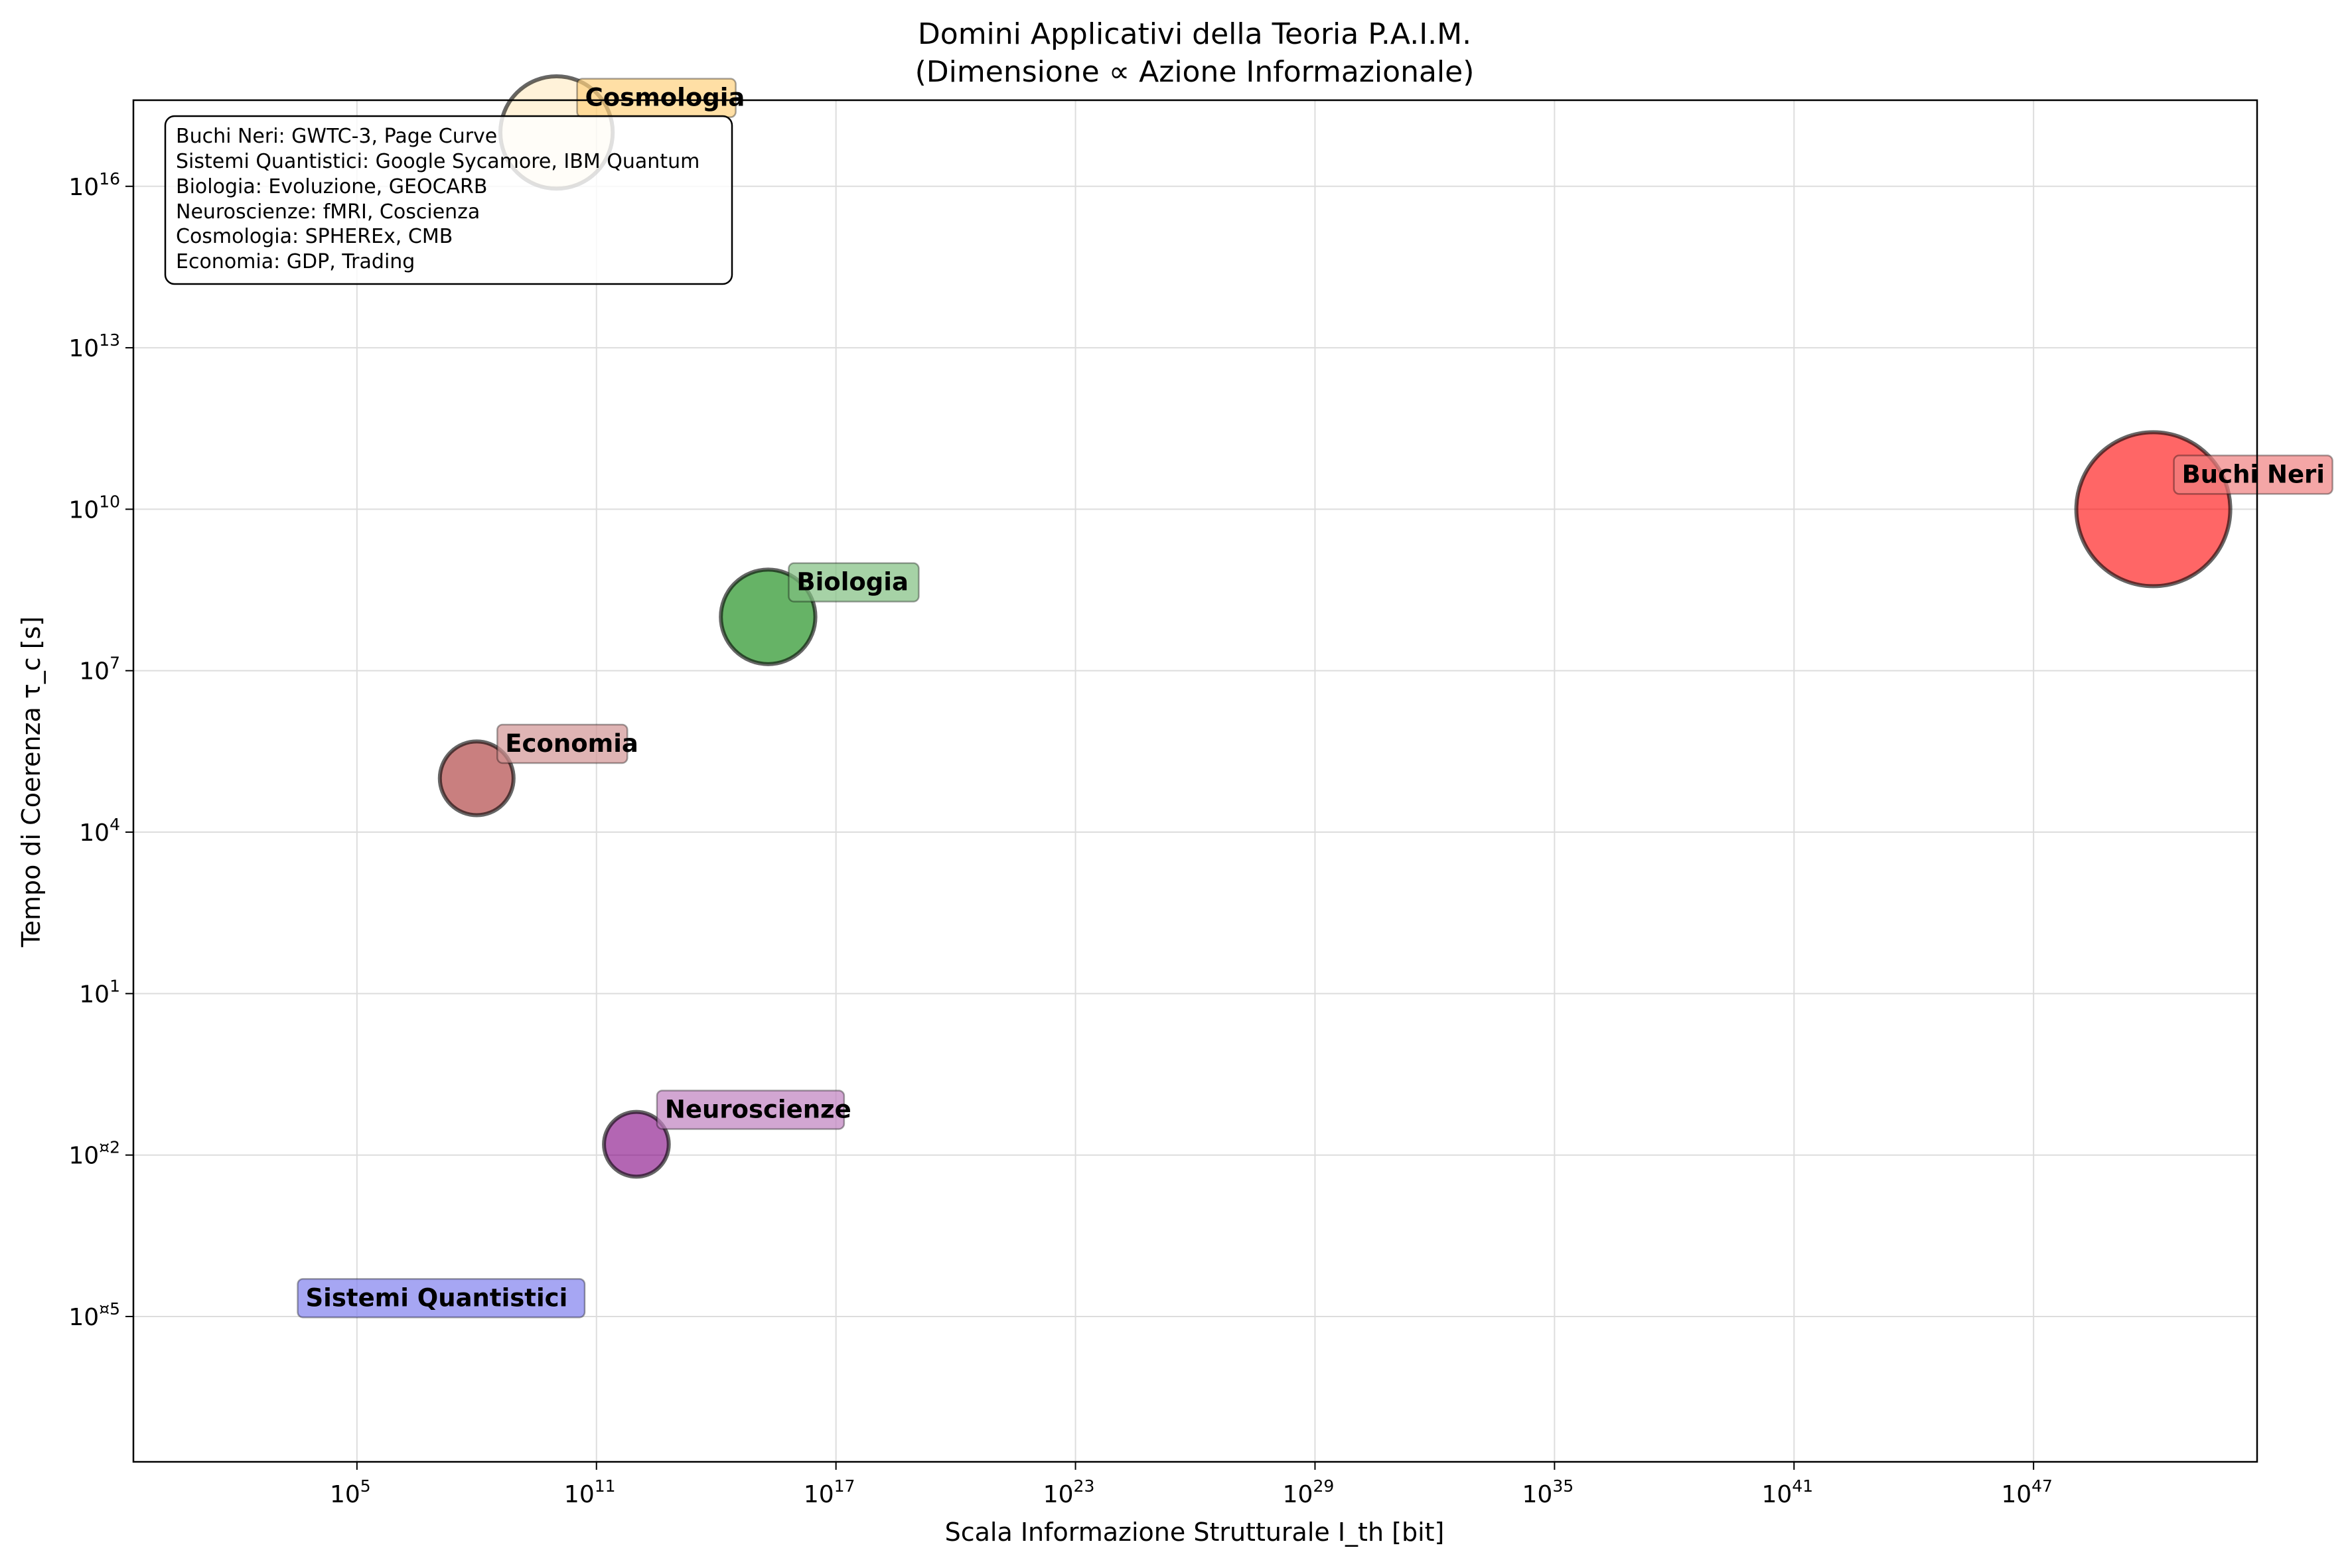 The width and height of the screenshot is (2352, 1568). Describe the element at coordinates (331, 186) in the screenshot. I see `info-line: Biologia: Evoluzione, GEOCARB` at that location.